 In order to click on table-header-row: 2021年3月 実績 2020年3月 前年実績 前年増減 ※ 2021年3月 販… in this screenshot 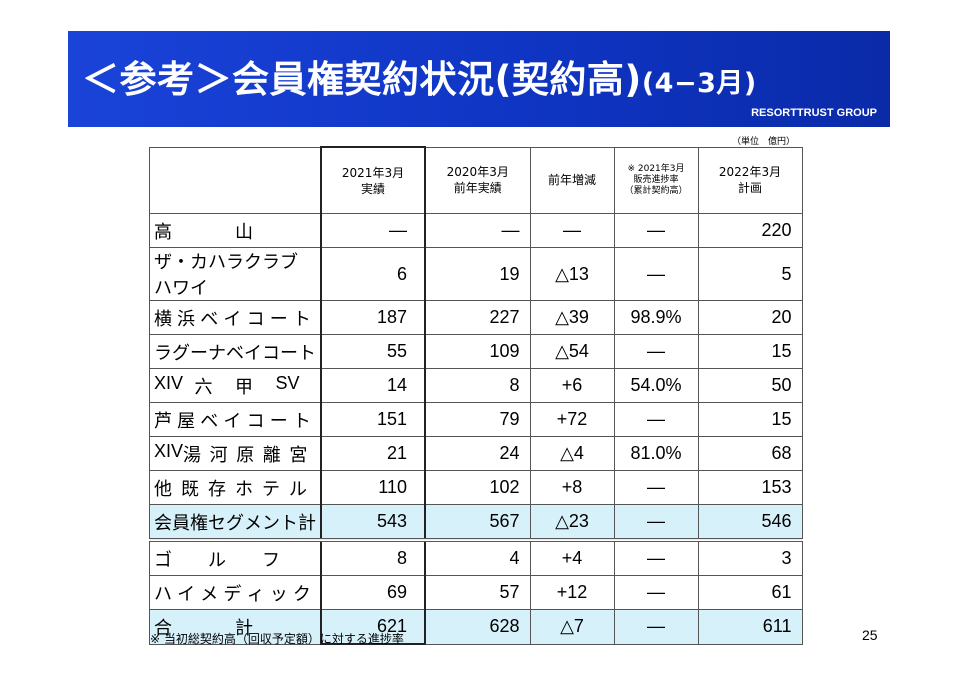, I will do `click(476, 180)`.